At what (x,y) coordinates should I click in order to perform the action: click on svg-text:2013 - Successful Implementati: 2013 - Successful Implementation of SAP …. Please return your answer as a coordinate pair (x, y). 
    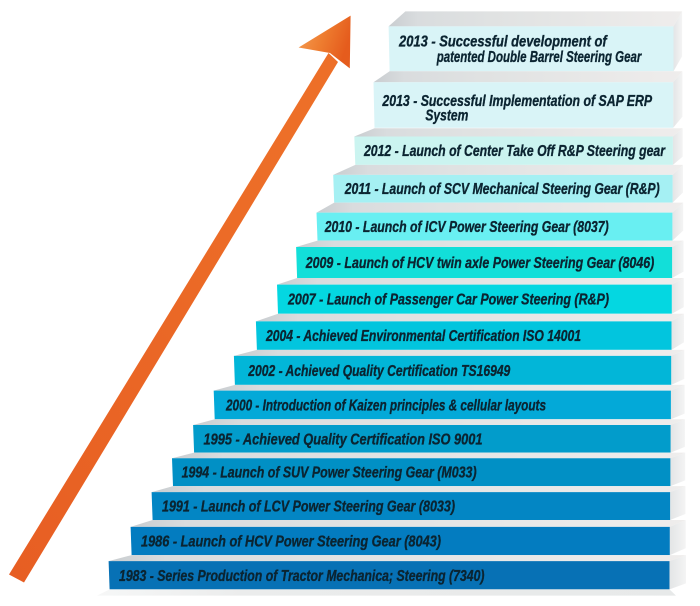
    Looking at the image, I should click on (517, 101).